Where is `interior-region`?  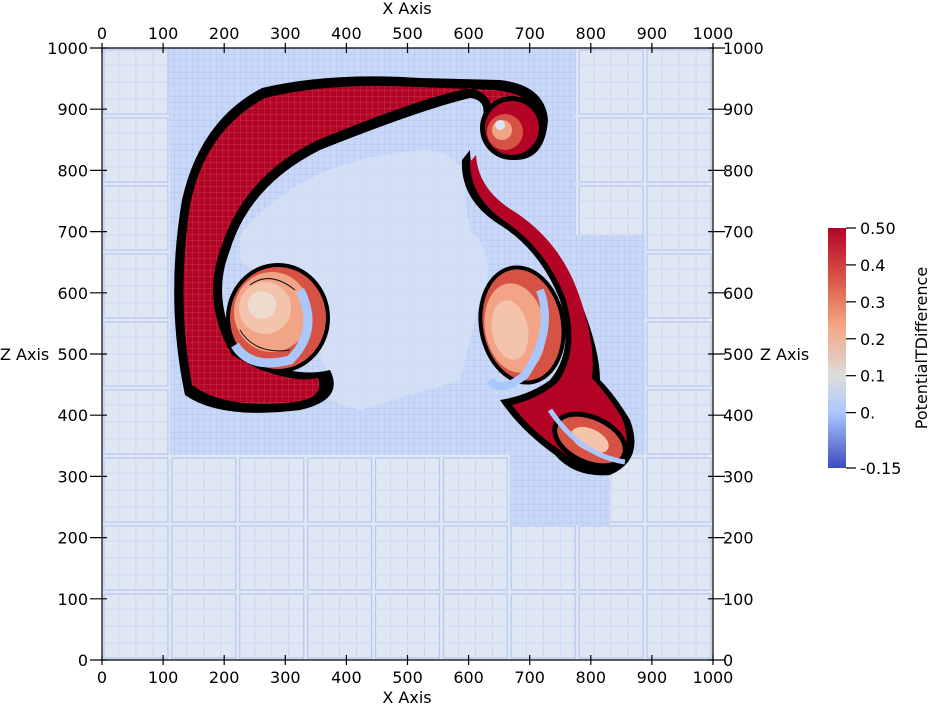 interior-region is located at coordinates (364, 280).